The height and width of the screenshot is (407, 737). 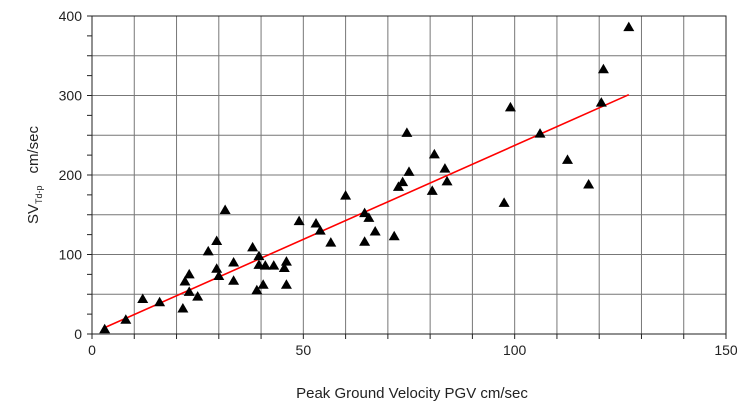 I want to click on y-tick-label: 200, so click(x=71, y=175).